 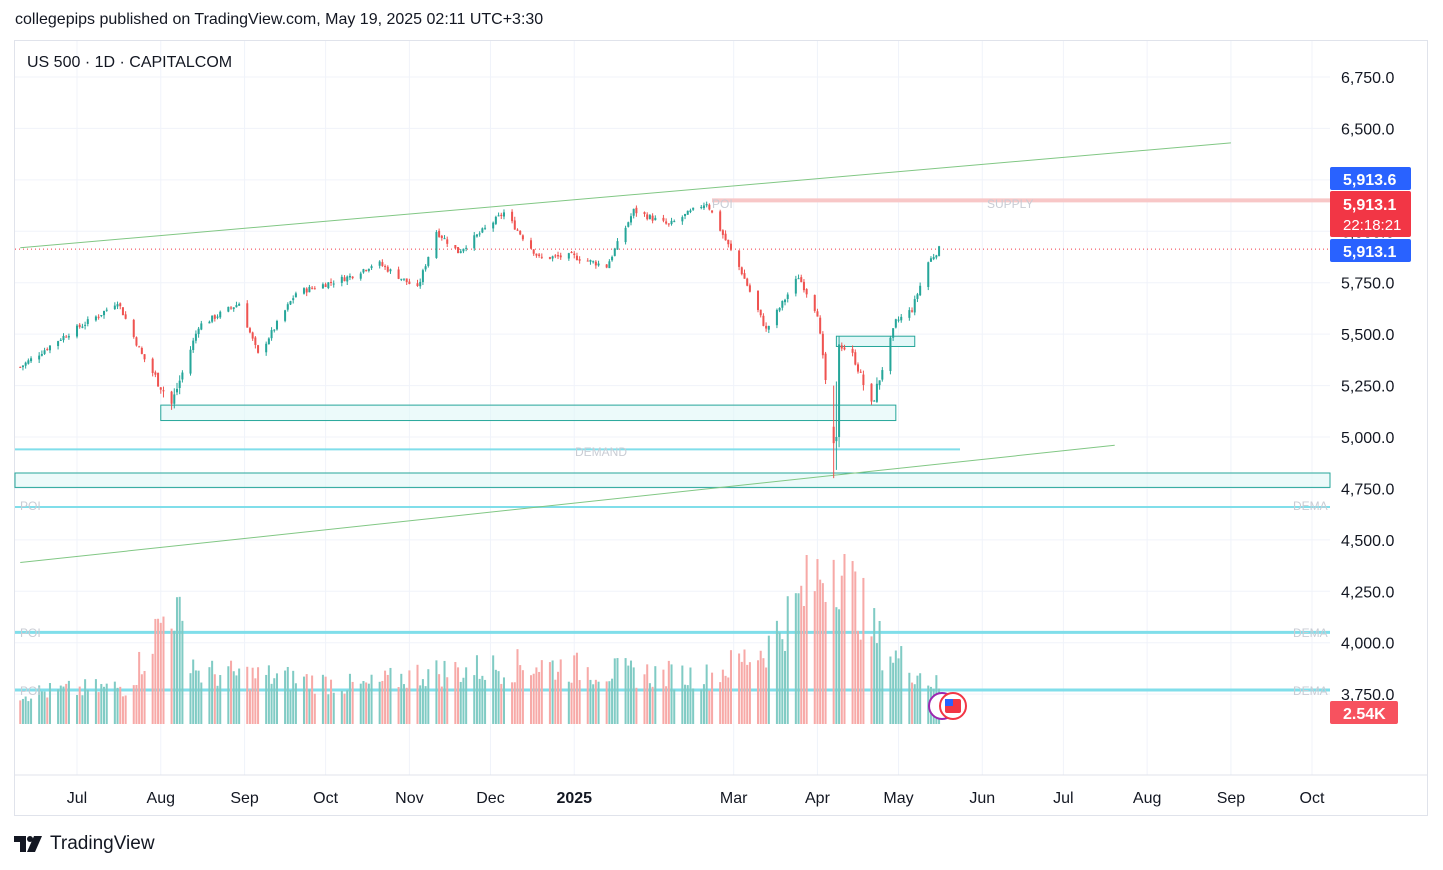 What do you see at coordinates (84, 844) in the screenshot?
I see `tradingview-logo: TradingView` at bounding box center [84, 844].